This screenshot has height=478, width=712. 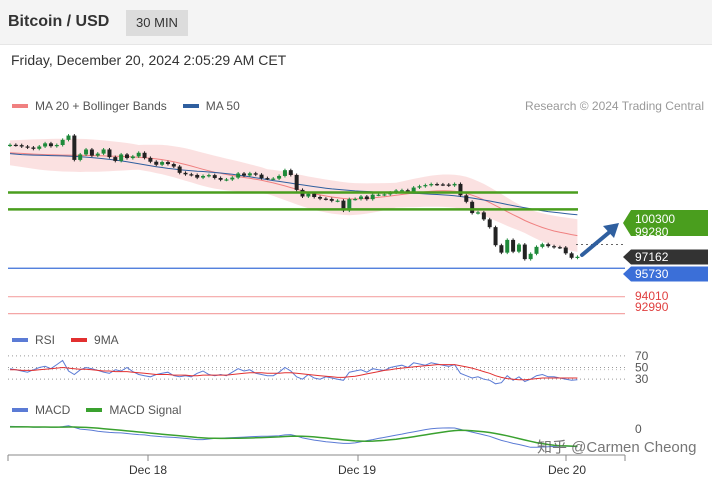 I want to click on ma50-line, so click(x=293, y=184).